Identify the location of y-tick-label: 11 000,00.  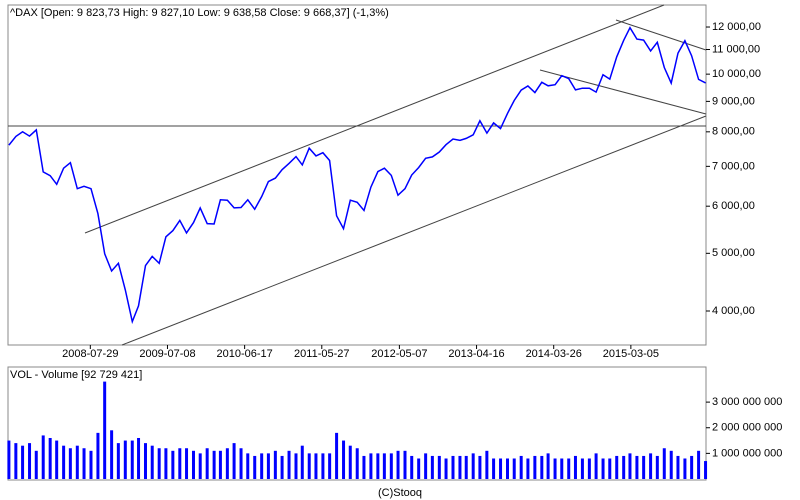
(736, 49).